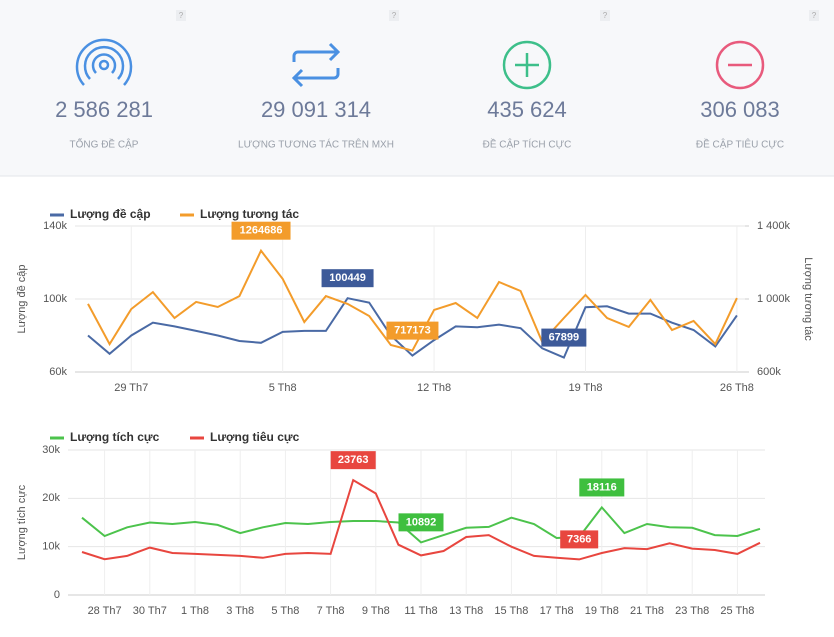  I want to click on data-label: 10892, so click(421, 522).